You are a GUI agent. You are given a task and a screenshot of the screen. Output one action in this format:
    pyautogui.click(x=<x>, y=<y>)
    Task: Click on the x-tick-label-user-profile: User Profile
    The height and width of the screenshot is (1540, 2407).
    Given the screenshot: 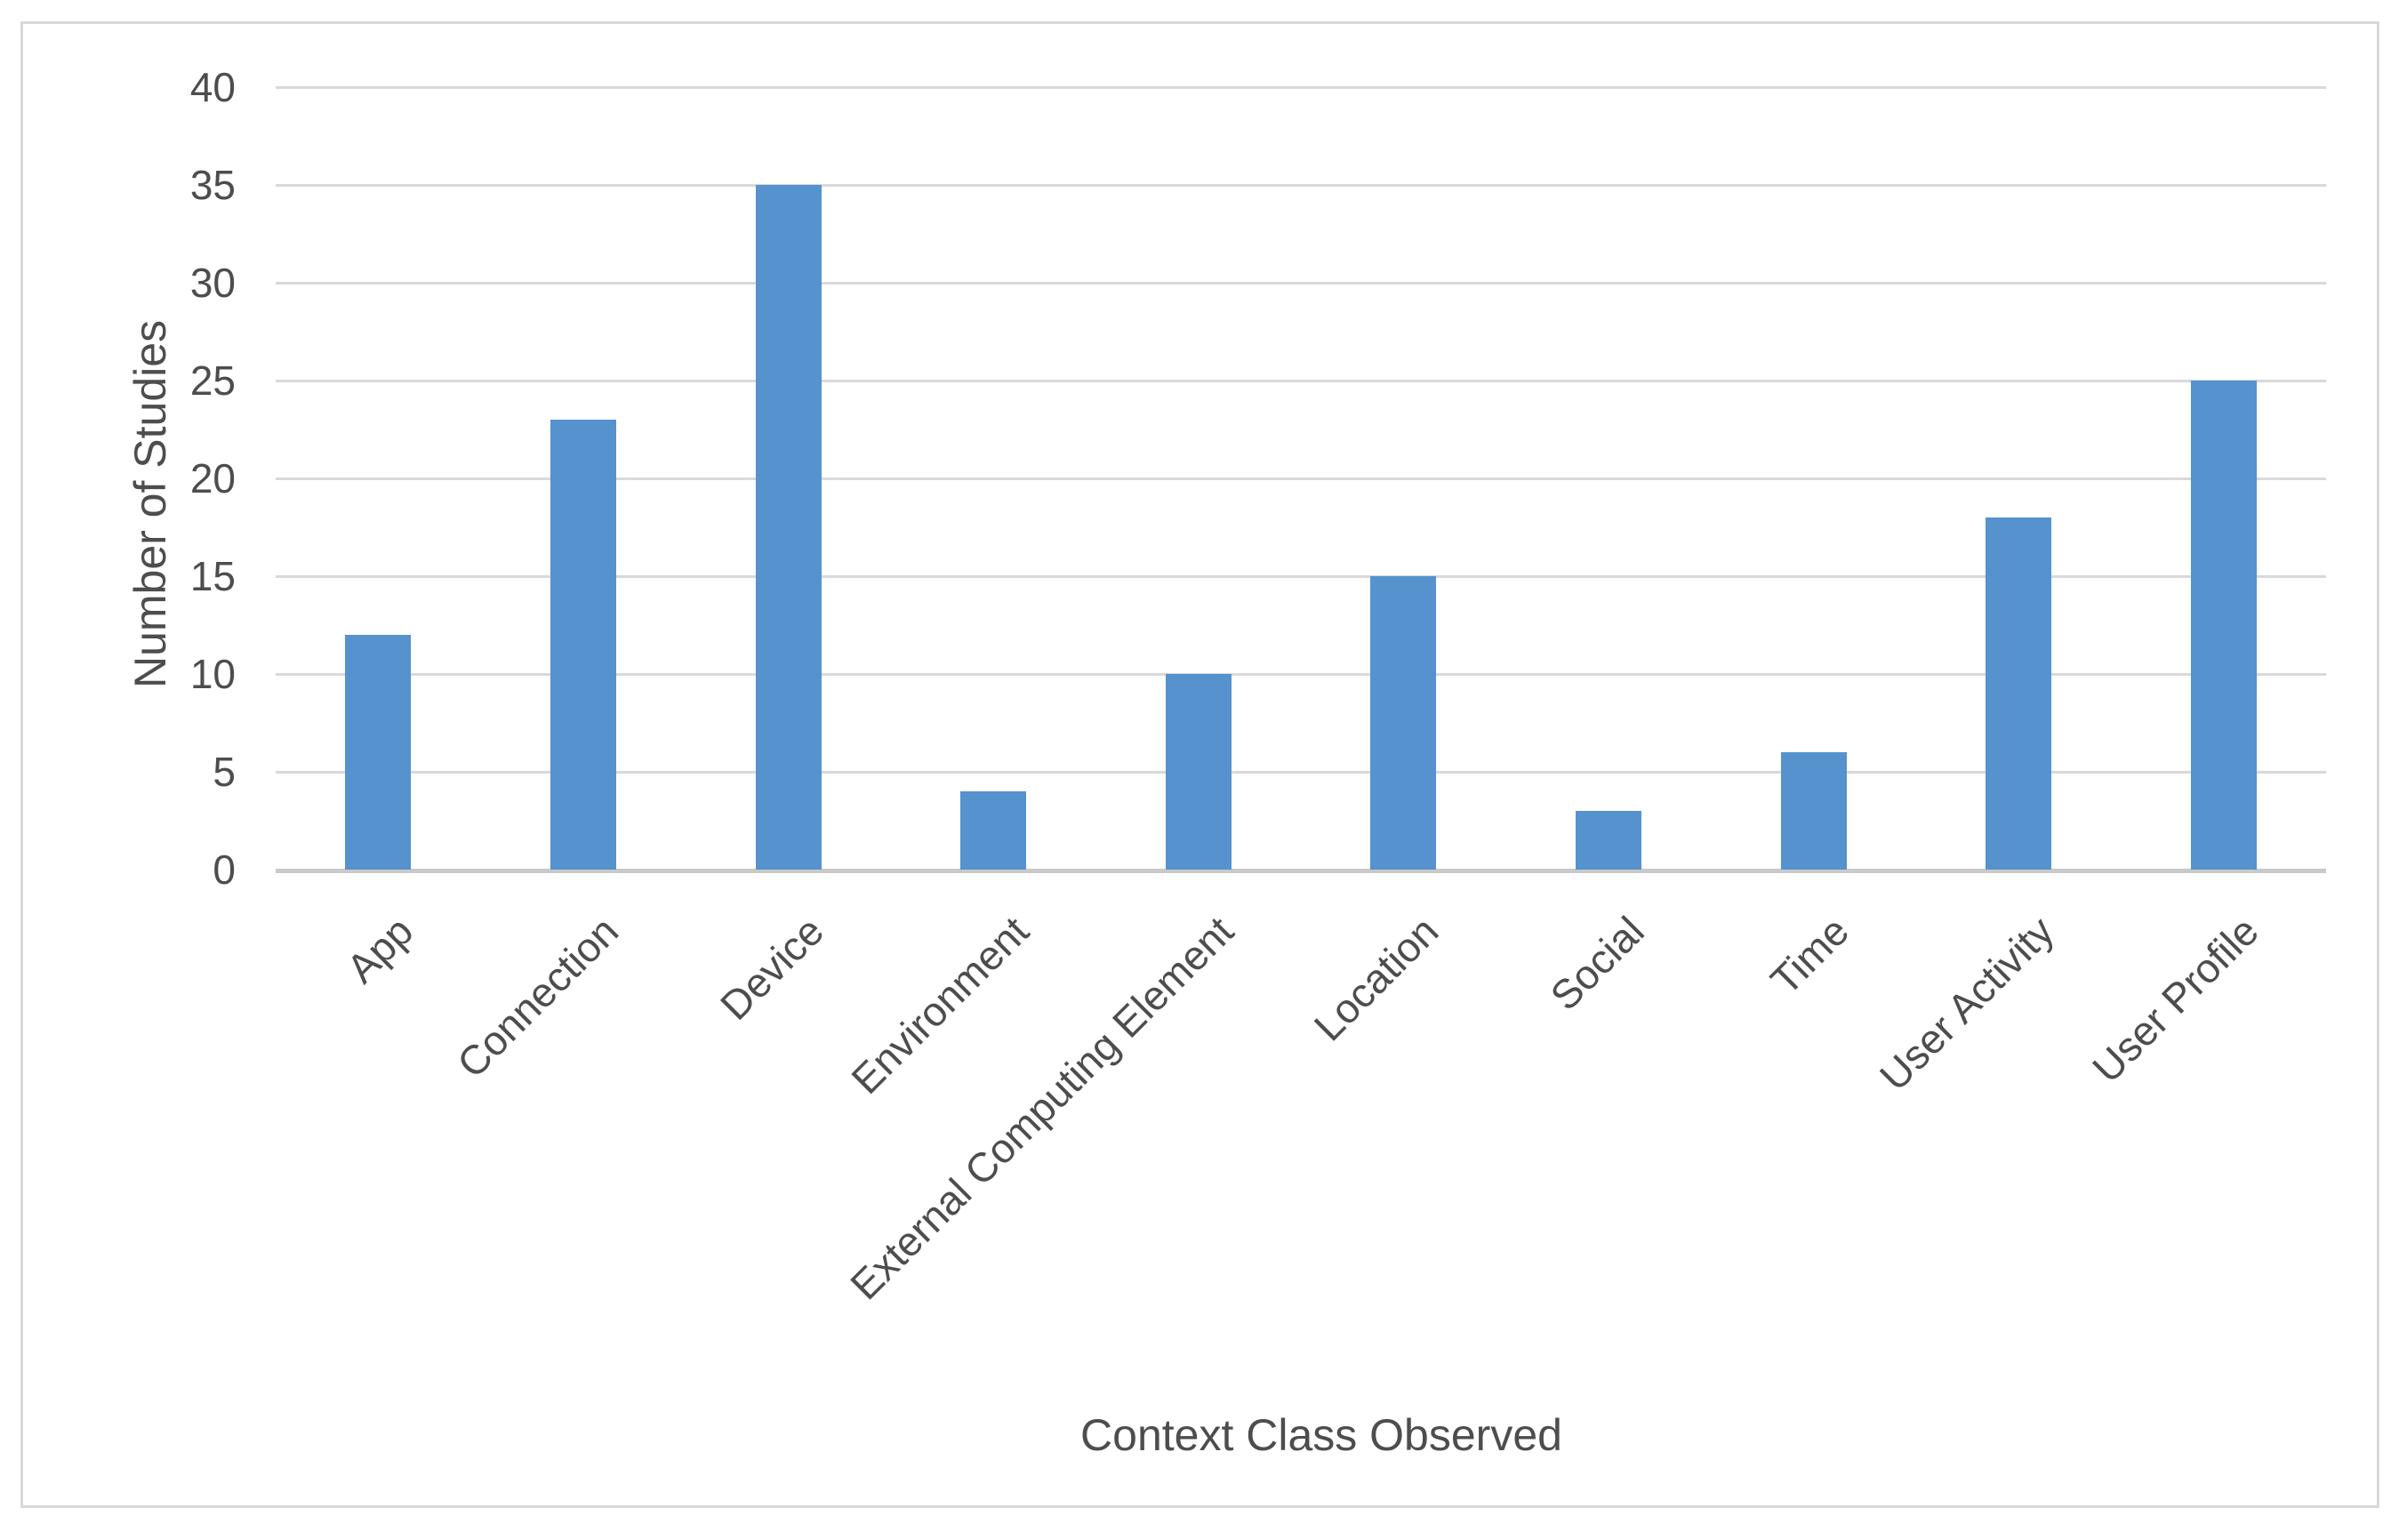 What is the action you would take?
    pyautogui.click(x=2175, y=1000)
    